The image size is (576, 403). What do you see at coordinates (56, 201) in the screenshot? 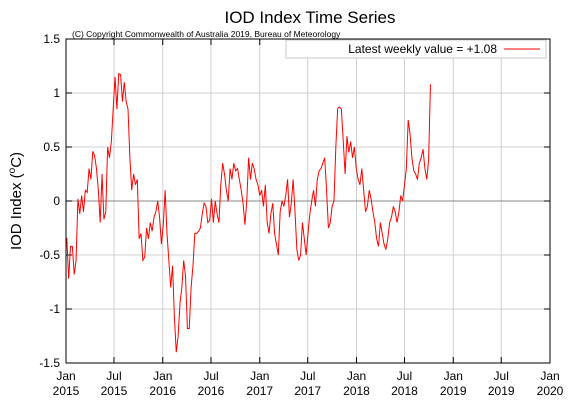
I see `y-tick-label: 0` at bounding box center [56, 201].